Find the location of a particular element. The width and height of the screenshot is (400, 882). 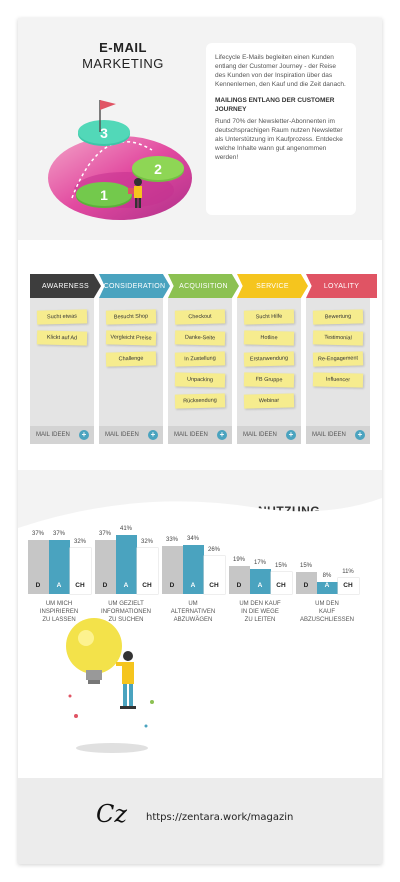

bar-value-label: 11% is located at coordinates (348, 572).